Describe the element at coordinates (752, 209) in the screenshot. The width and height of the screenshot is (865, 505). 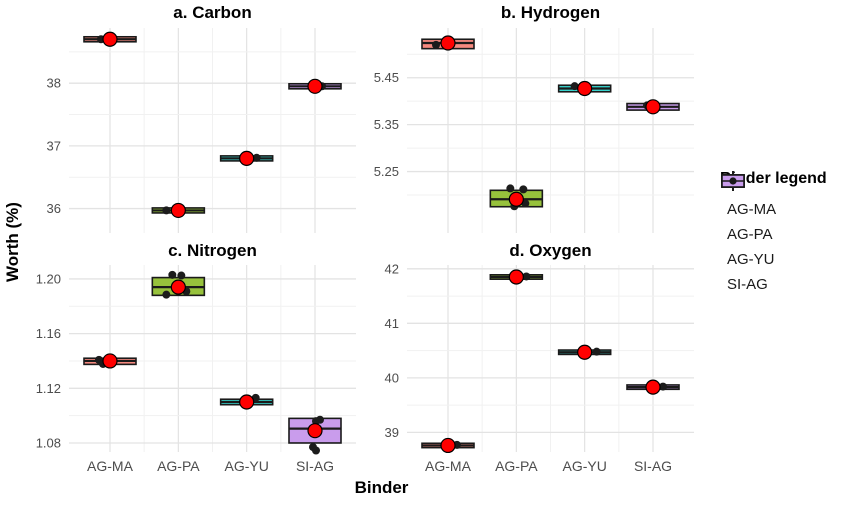
I see `legend-label: AG-MA` at that location.